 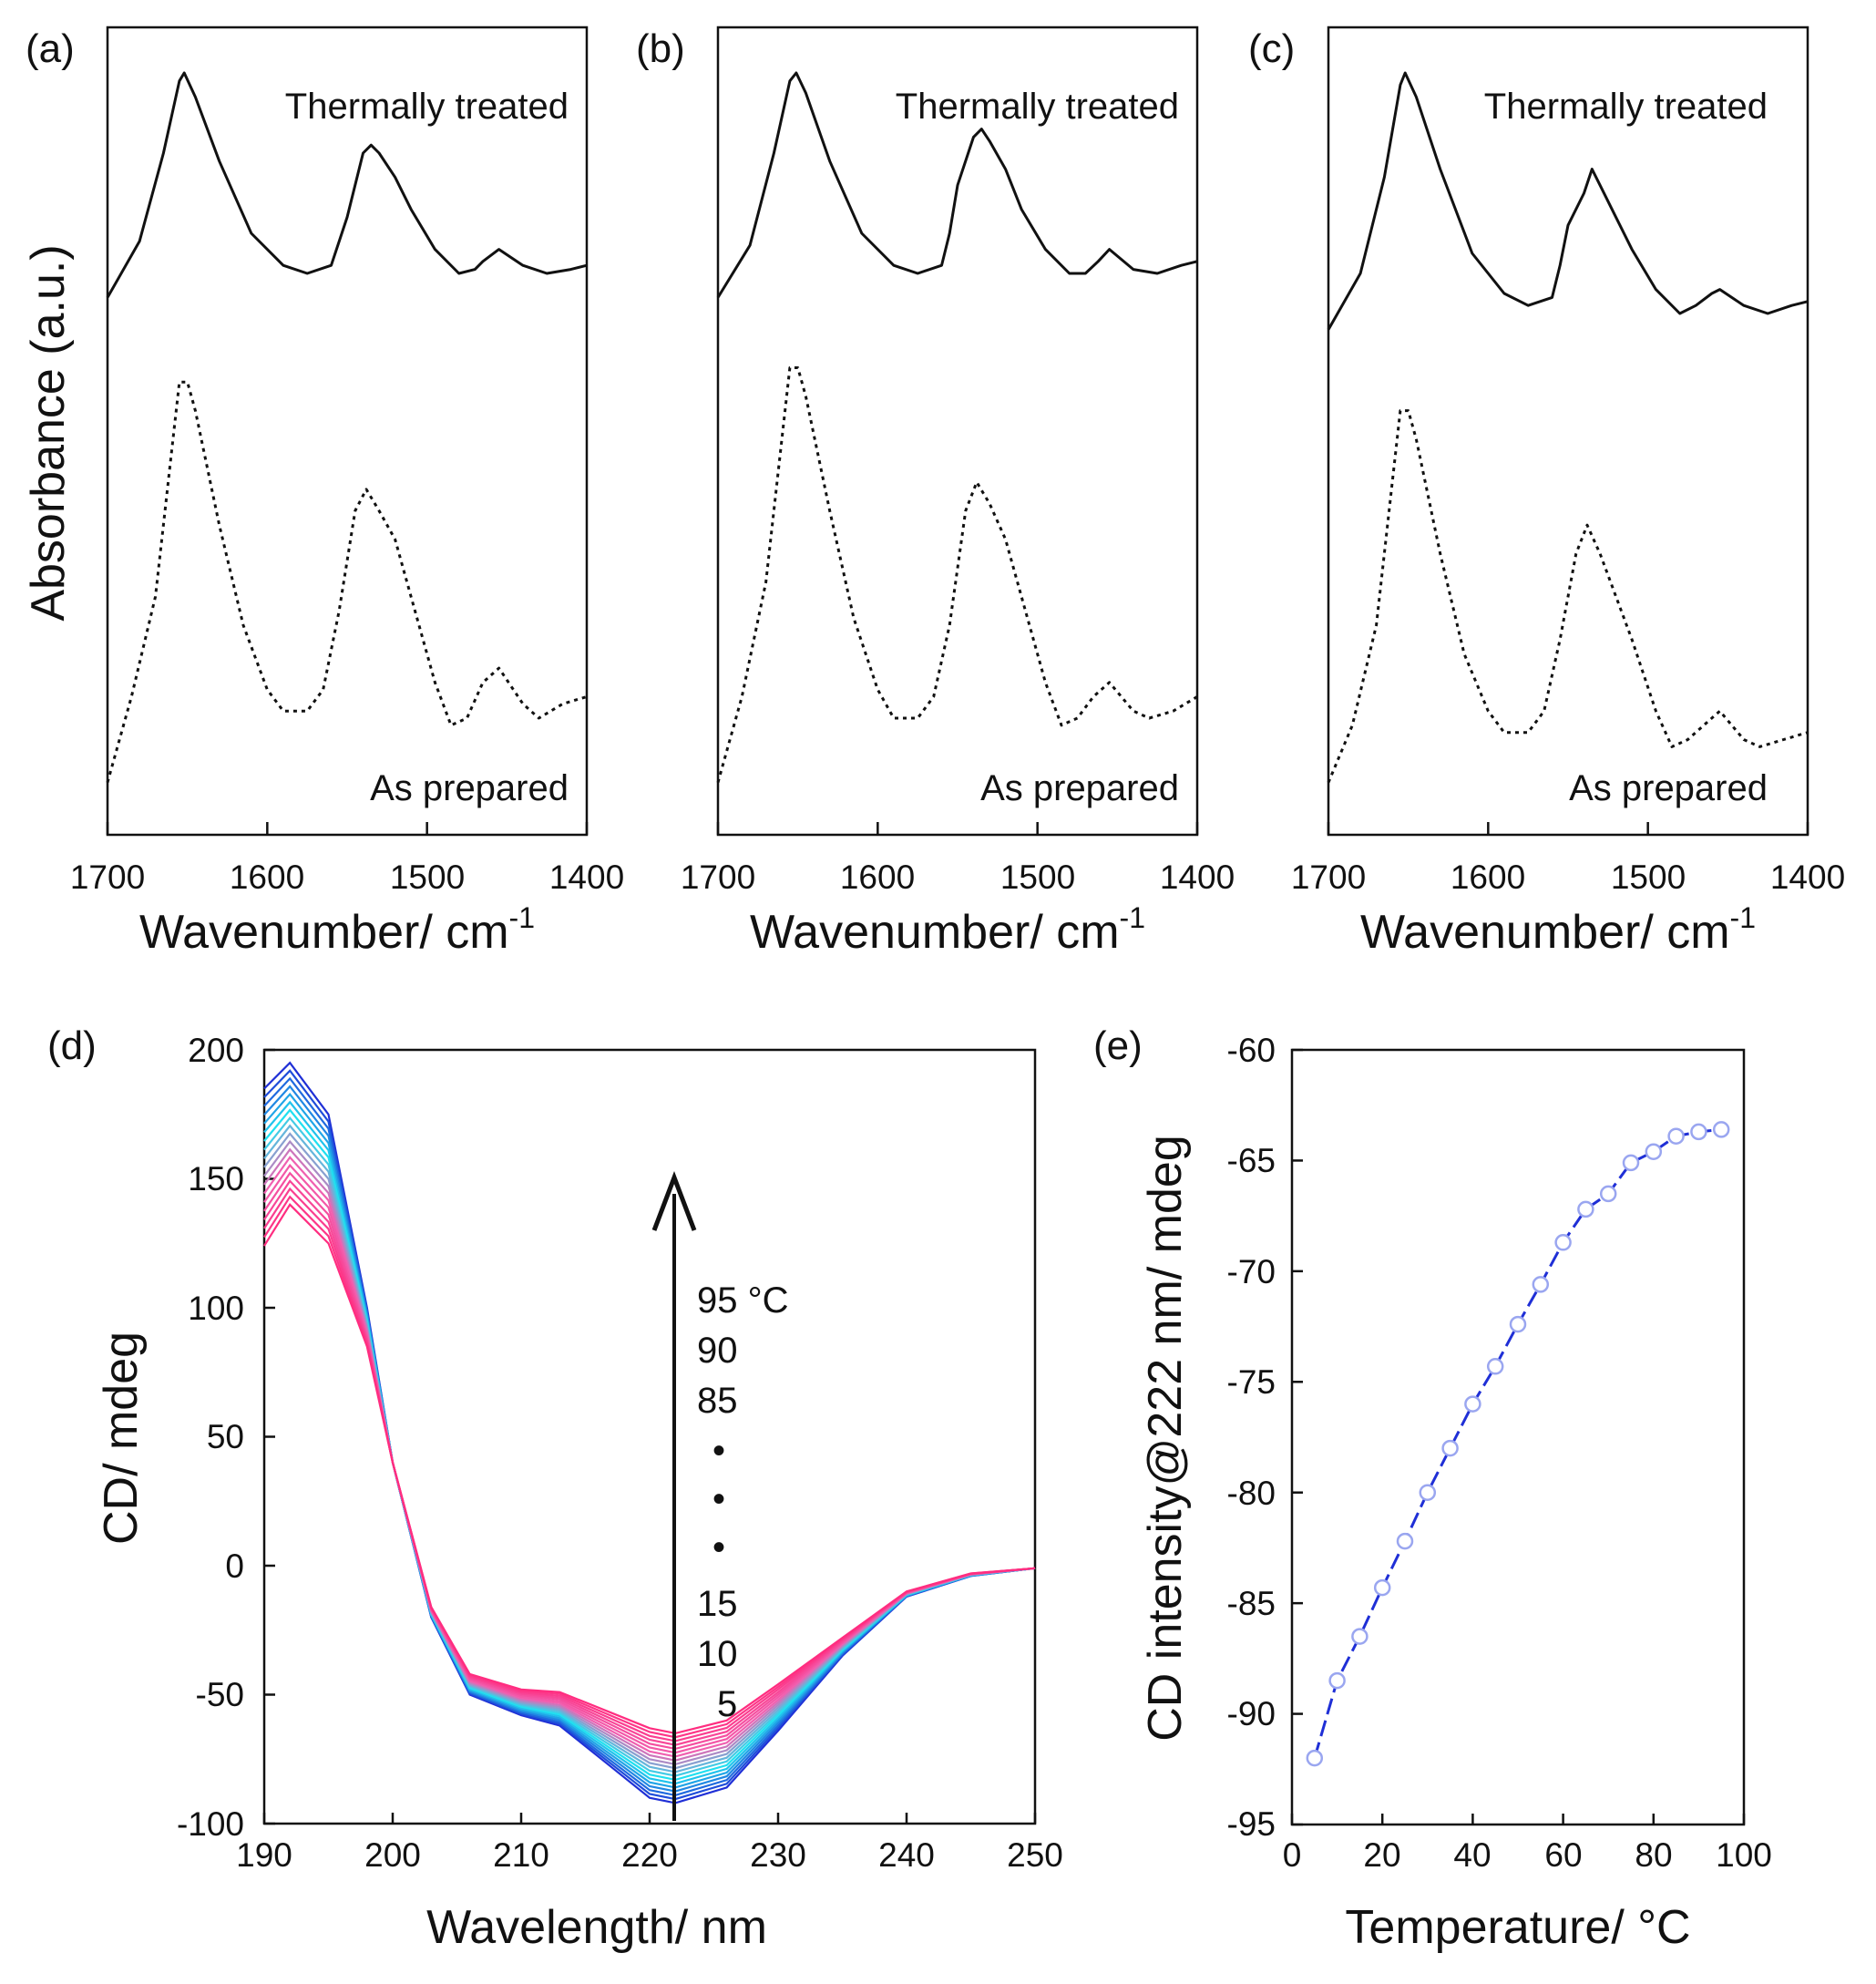 I want to click on panel-b-tick-1400: 1400, so click(x=1197, y=877).